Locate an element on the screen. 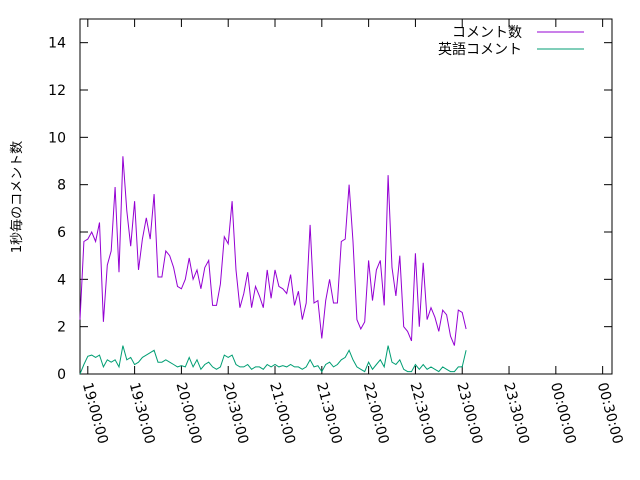 This screenshot has height=480, width=640. x-tick-label: 00:00:00 is located at coordinates (563, 413).